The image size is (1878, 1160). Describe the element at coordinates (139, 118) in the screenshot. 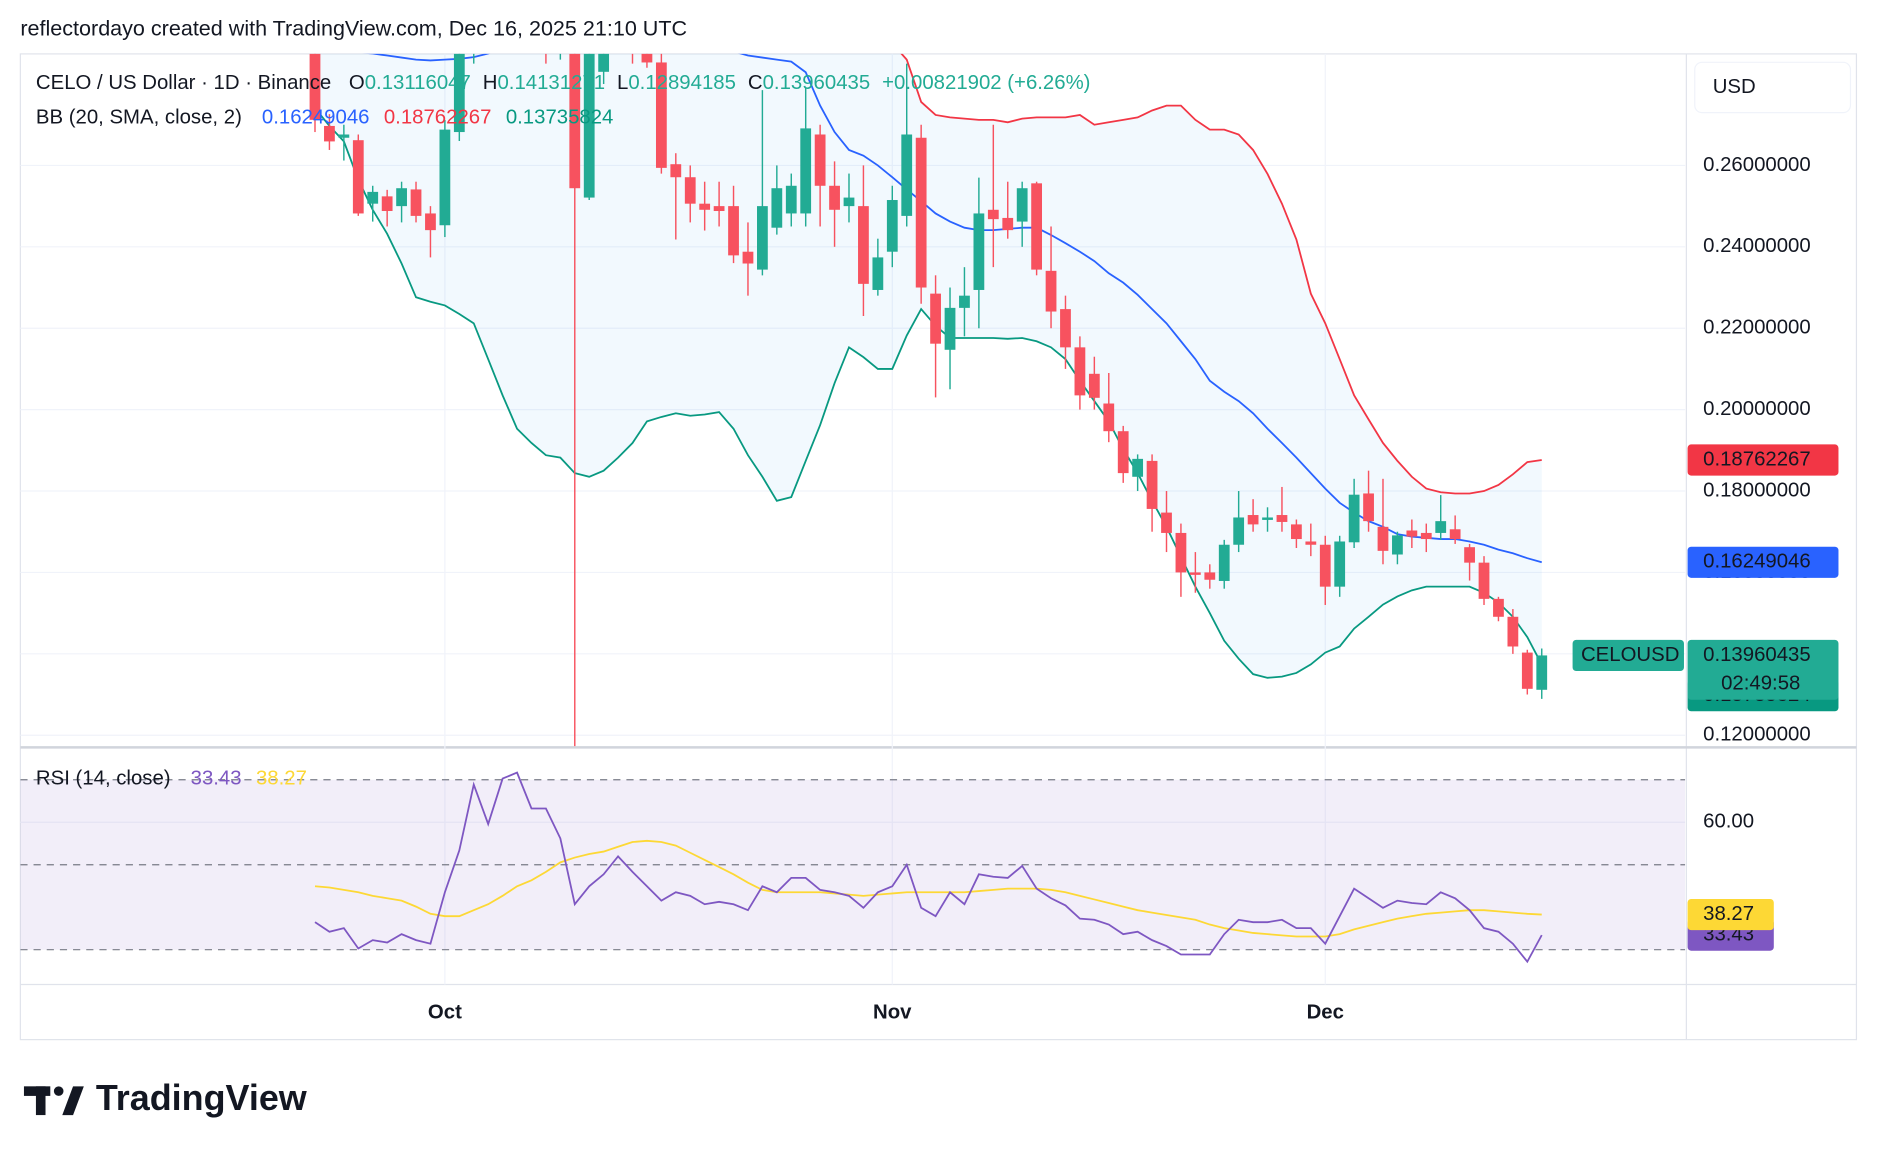

I see `bb-title: BB (20, SMA, close, 2)` at that location.